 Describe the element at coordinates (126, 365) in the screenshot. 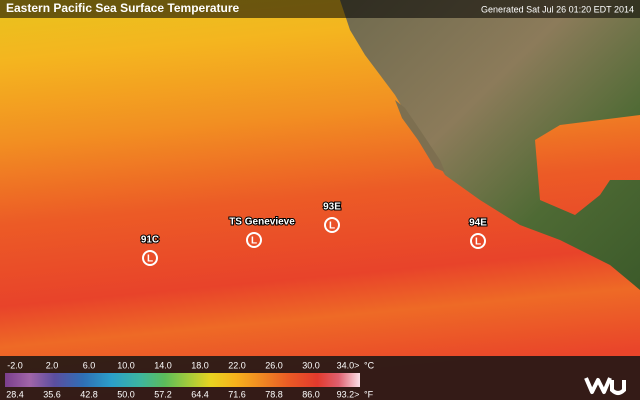

I see `celsius-label: 10.0` at that location.